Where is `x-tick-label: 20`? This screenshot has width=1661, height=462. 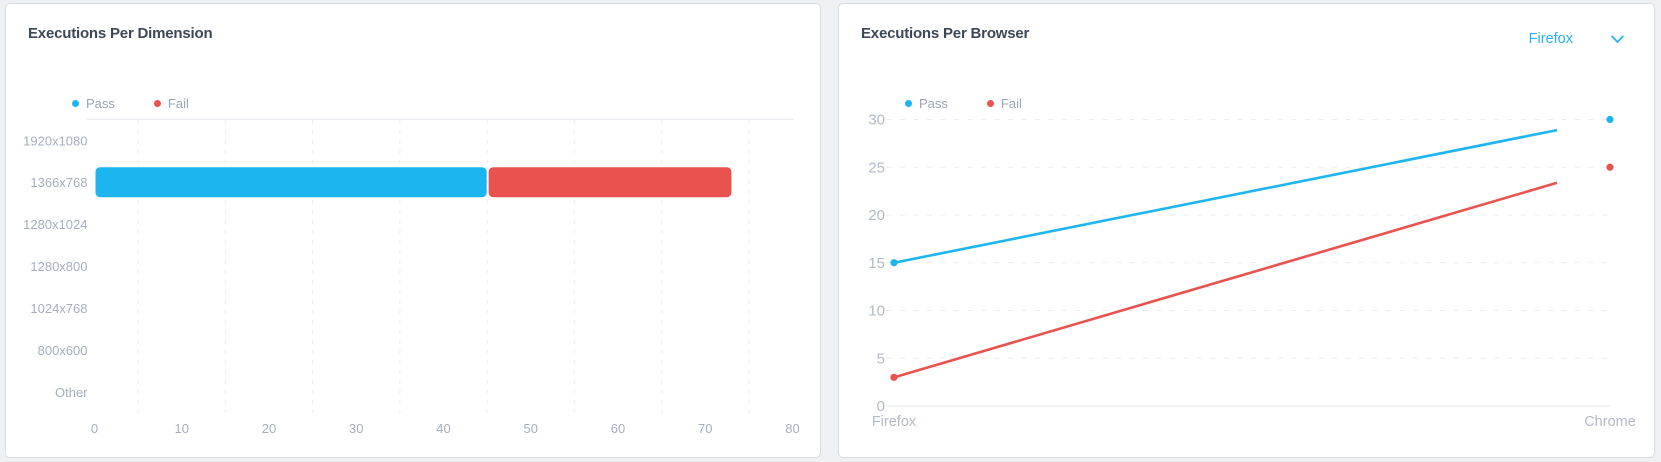
x-tick-label: 20 is located at coordinates (269, 428).